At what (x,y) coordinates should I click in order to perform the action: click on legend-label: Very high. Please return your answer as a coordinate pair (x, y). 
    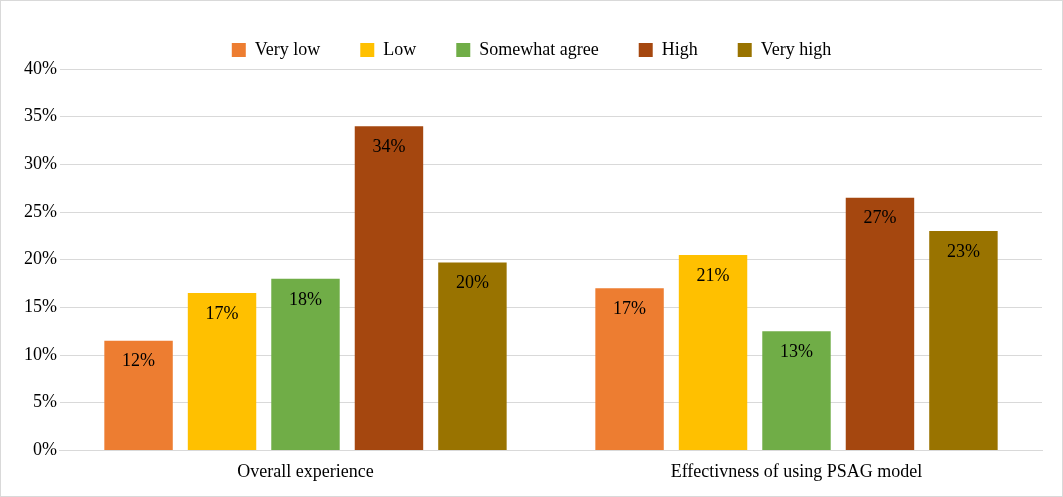
    Looking at the image, I should click on (796, 48).